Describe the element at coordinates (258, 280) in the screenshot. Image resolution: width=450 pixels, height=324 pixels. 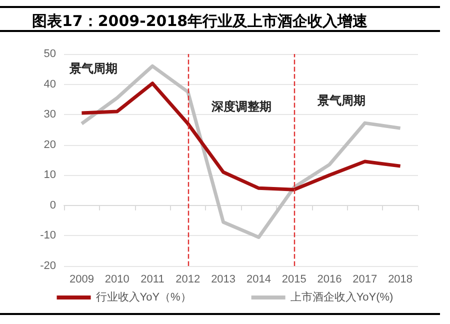
I see `x-tick-label: 2014` at that location.